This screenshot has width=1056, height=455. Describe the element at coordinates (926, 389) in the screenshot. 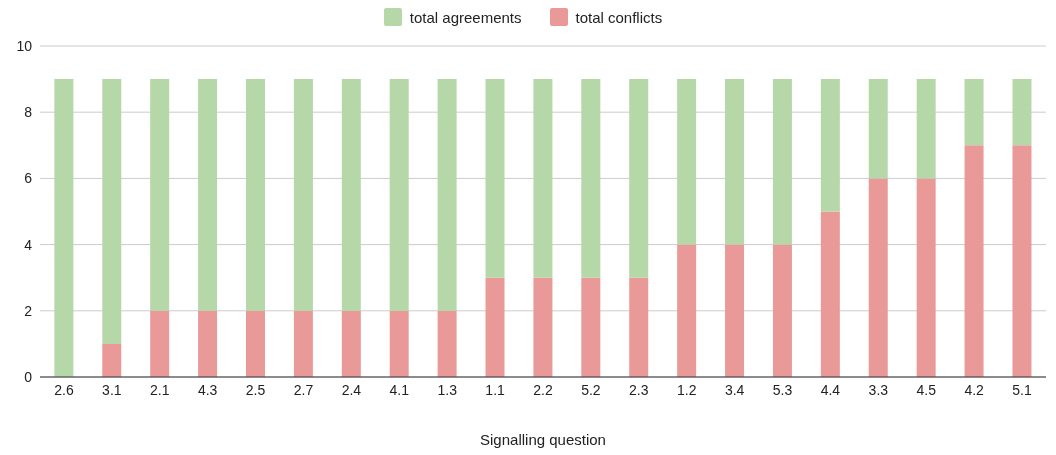

I see `x-tick-label: 4.5` at that location.